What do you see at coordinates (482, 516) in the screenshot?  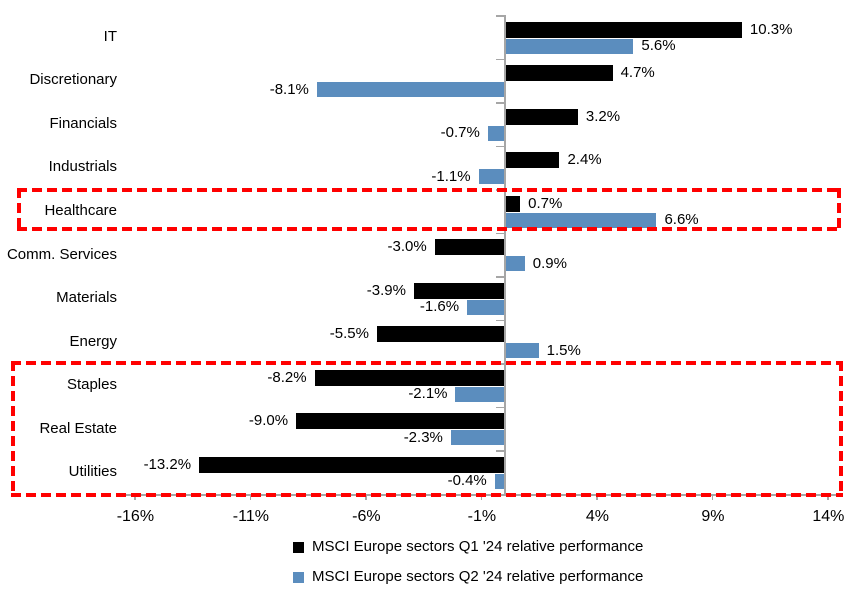 I see `x-tick-label: -1%` at bounding box center [482, 516].